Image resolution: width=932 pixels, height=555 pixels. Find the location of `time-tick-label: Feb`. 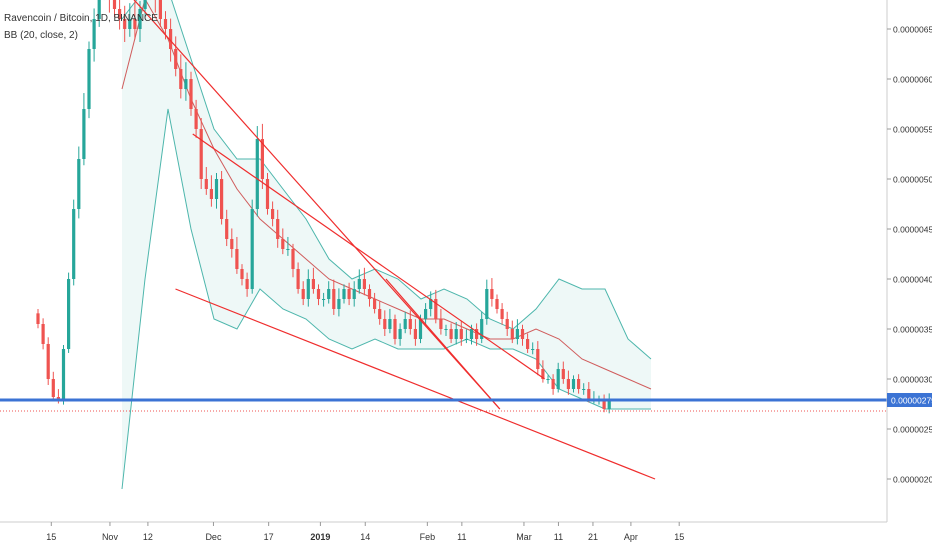

time-tick-label: Feb is located at coordinates (428, 537).